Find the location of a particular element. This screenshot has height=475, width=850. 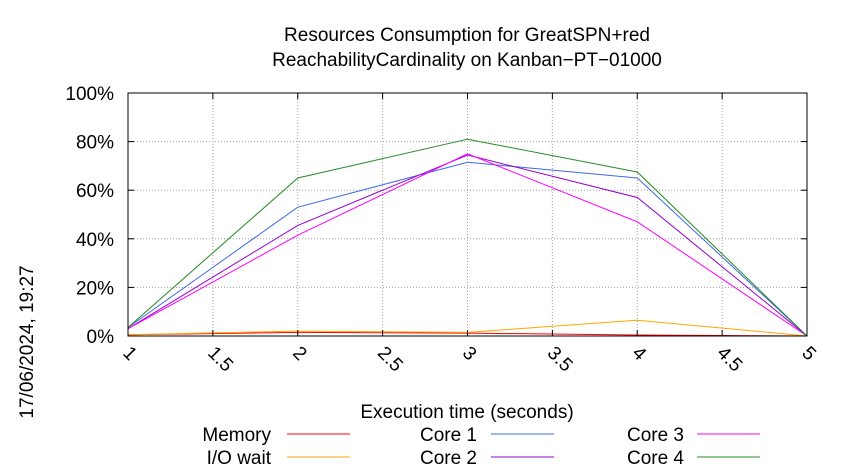

y-tick-label: 40% is located at coordinates (95, 240).